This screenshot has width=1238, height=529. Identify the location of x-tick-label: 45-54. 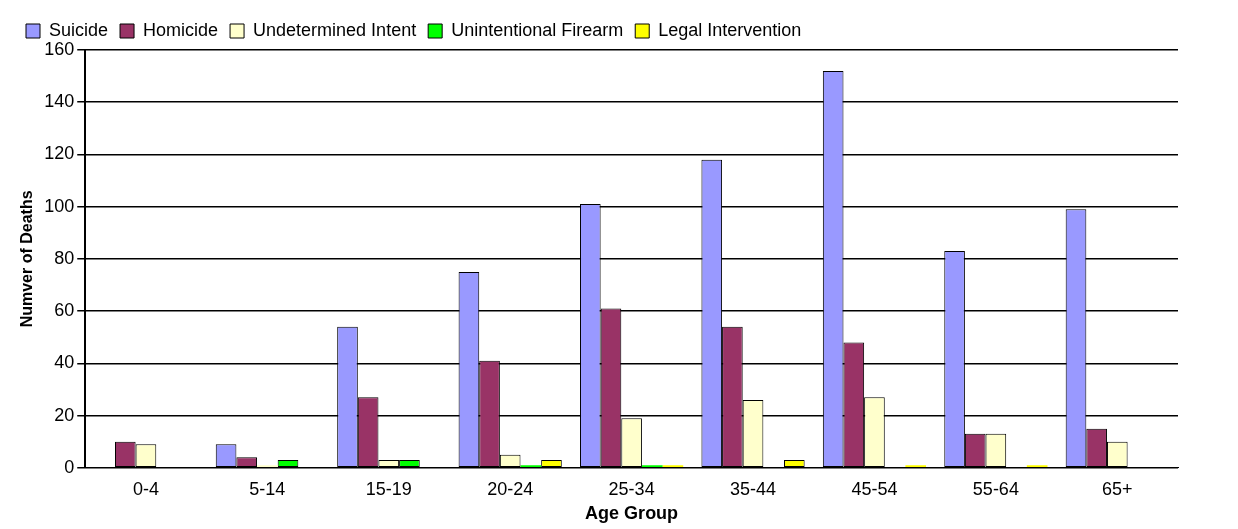
(874, 488).